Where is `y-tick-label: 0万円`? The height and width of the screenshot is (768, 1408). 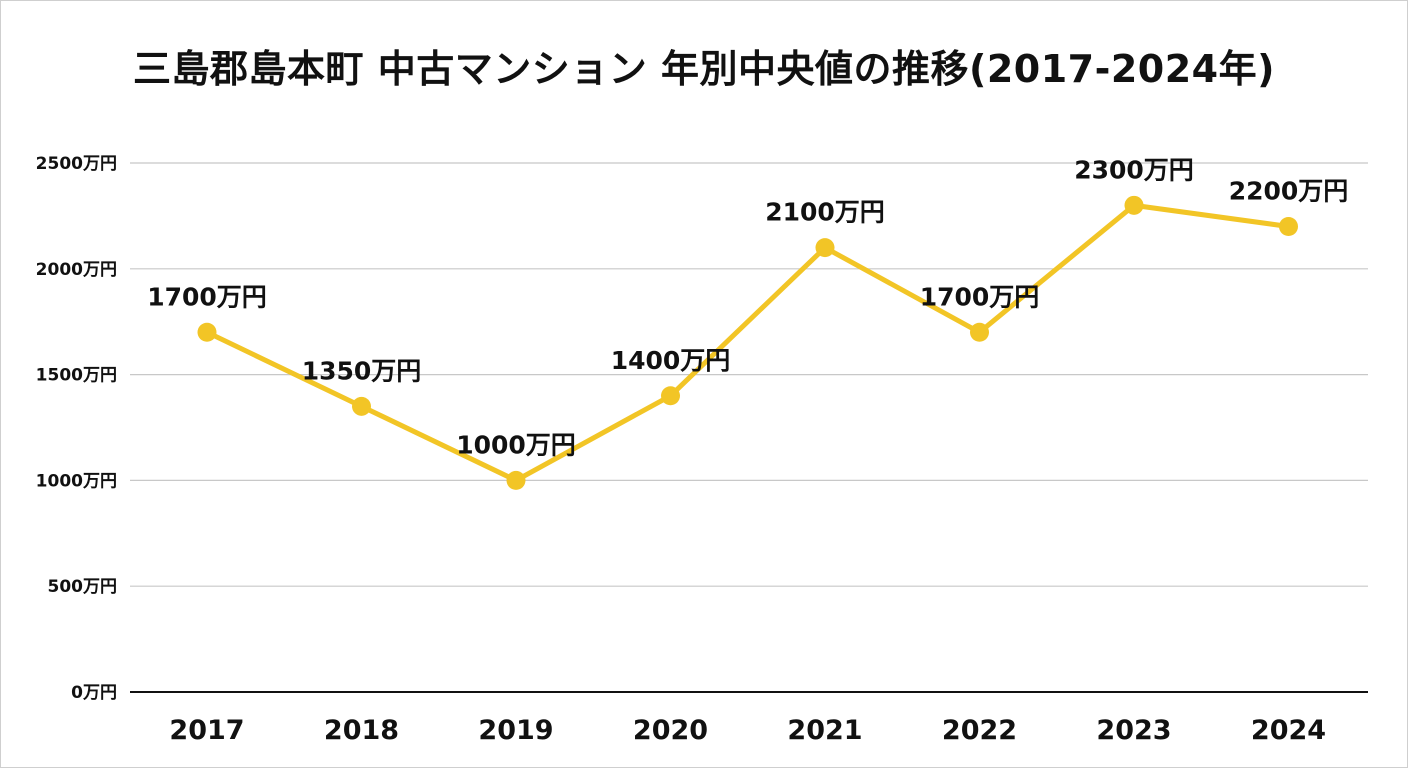 y-tick-label: 0万円 is located at coordinates (94, 693).